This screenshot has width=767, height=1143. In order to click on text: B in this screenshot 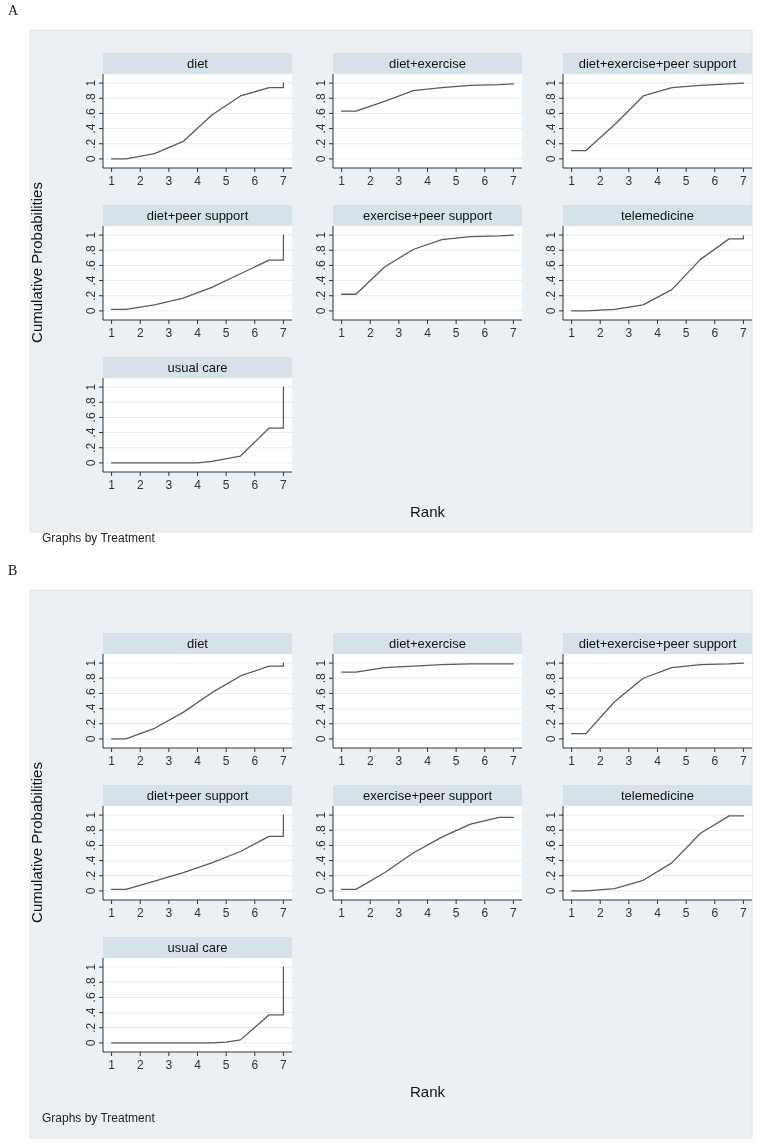, I will do `click(13, 570)`.